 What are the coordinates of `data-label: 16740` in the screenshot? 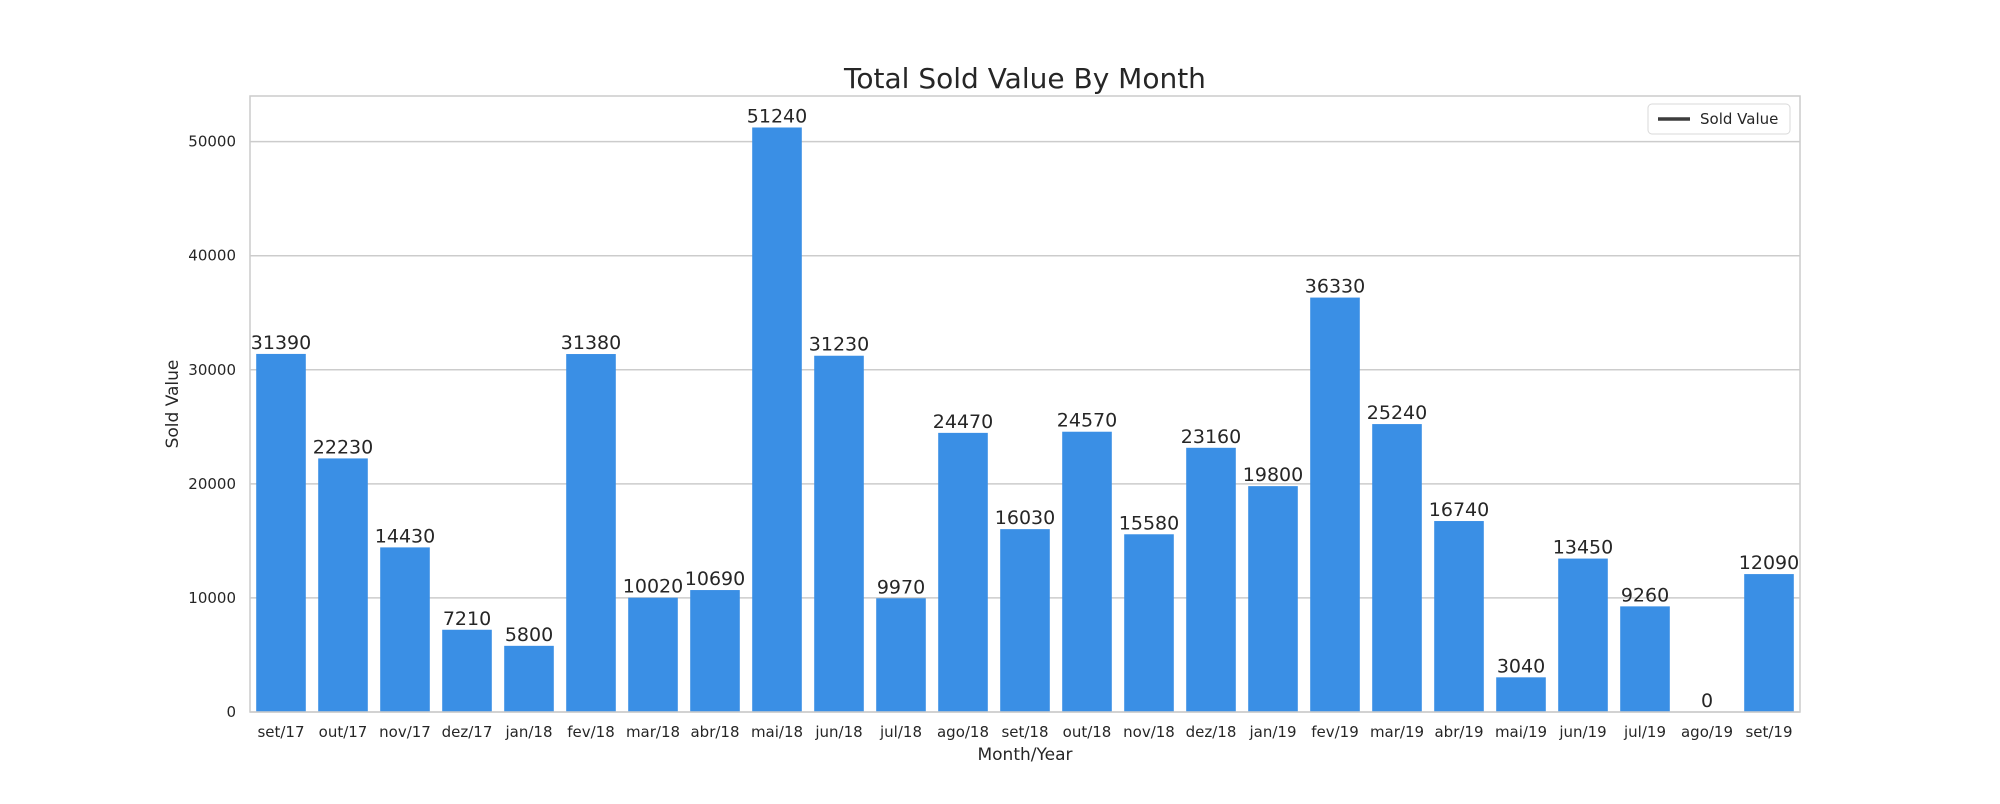 It's located at (1459, 510).